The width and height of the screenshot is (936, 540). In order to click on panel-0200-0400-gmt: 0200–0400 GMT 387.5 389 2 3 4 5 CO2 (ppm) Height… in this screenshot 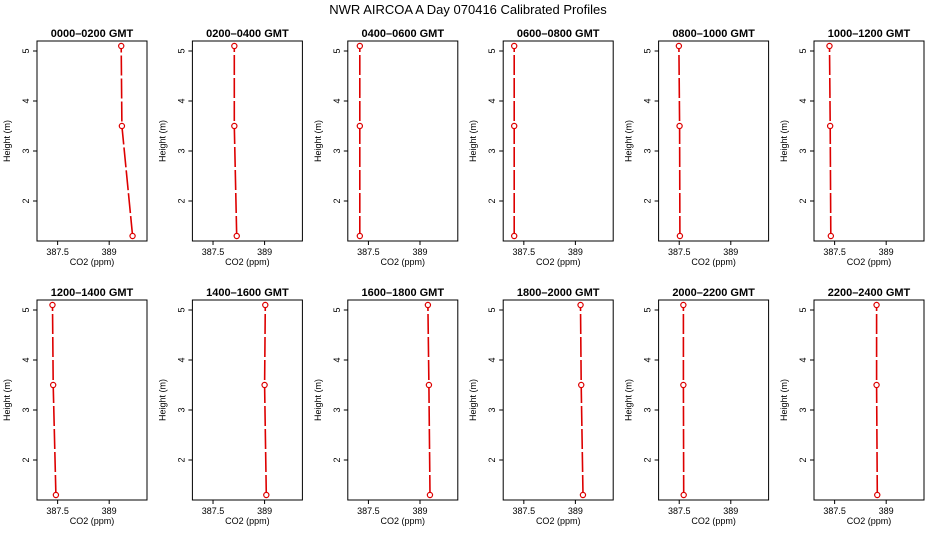, I will do `click(230, 147)`.